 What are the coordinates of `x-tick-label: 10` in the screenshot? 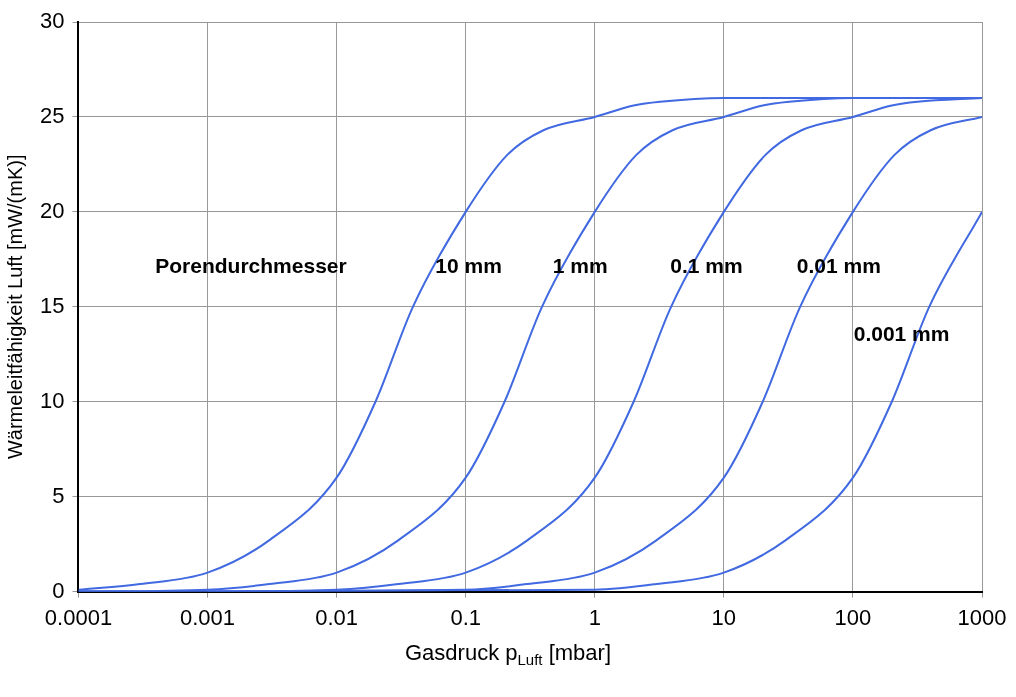 It's located at (724, 617).